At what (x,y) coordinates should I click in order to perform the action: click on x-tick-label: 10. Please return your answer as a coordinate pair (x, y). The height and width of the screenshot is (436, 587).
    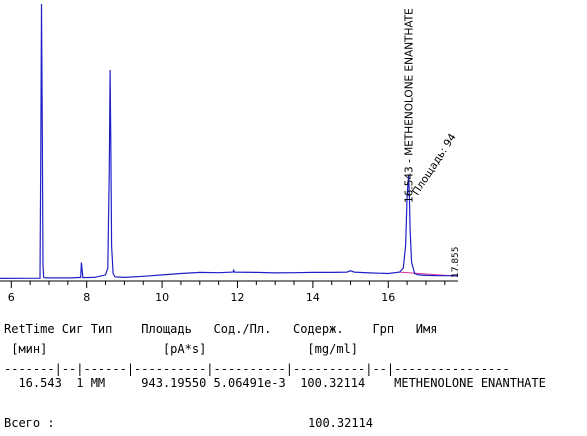
    Looking at the image, I should click on (162, 297).